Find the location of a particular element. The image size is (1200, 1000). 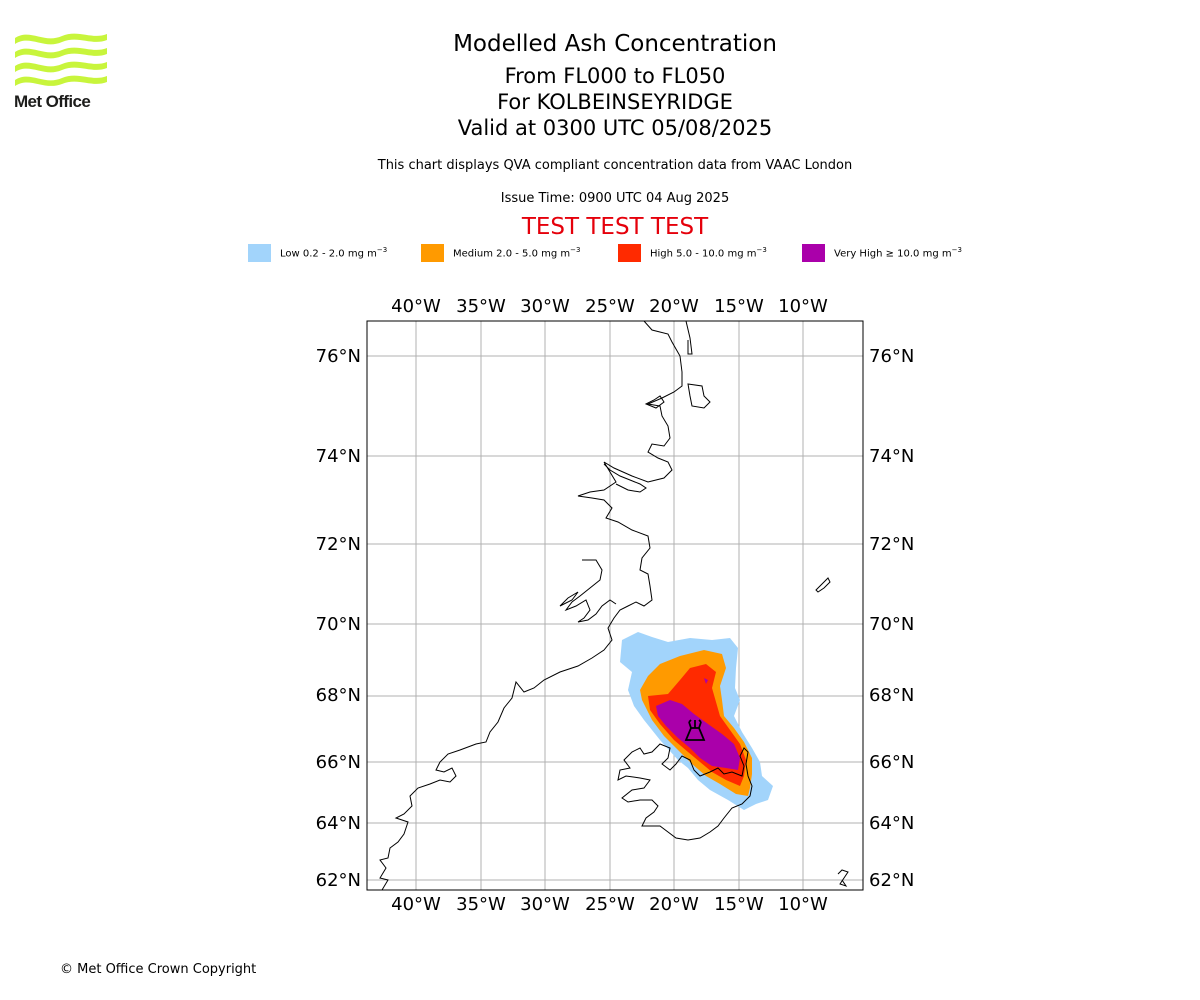

volcano-name: For KOLBEINSEYRIDGE is located at coordinates (615, 102).